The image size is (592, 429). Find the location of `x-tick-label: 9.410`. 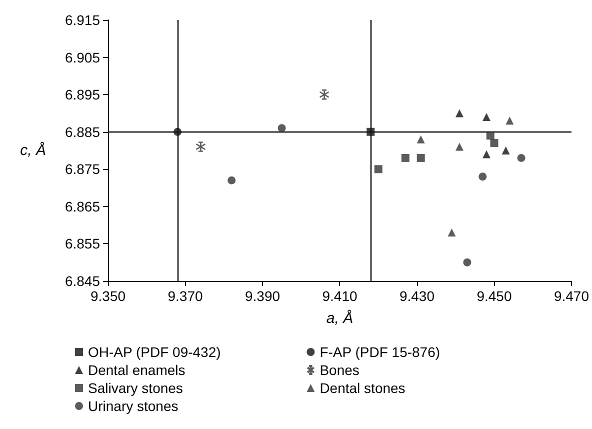

x-tick-label: 9.410 is located at coordinates (340, 296).